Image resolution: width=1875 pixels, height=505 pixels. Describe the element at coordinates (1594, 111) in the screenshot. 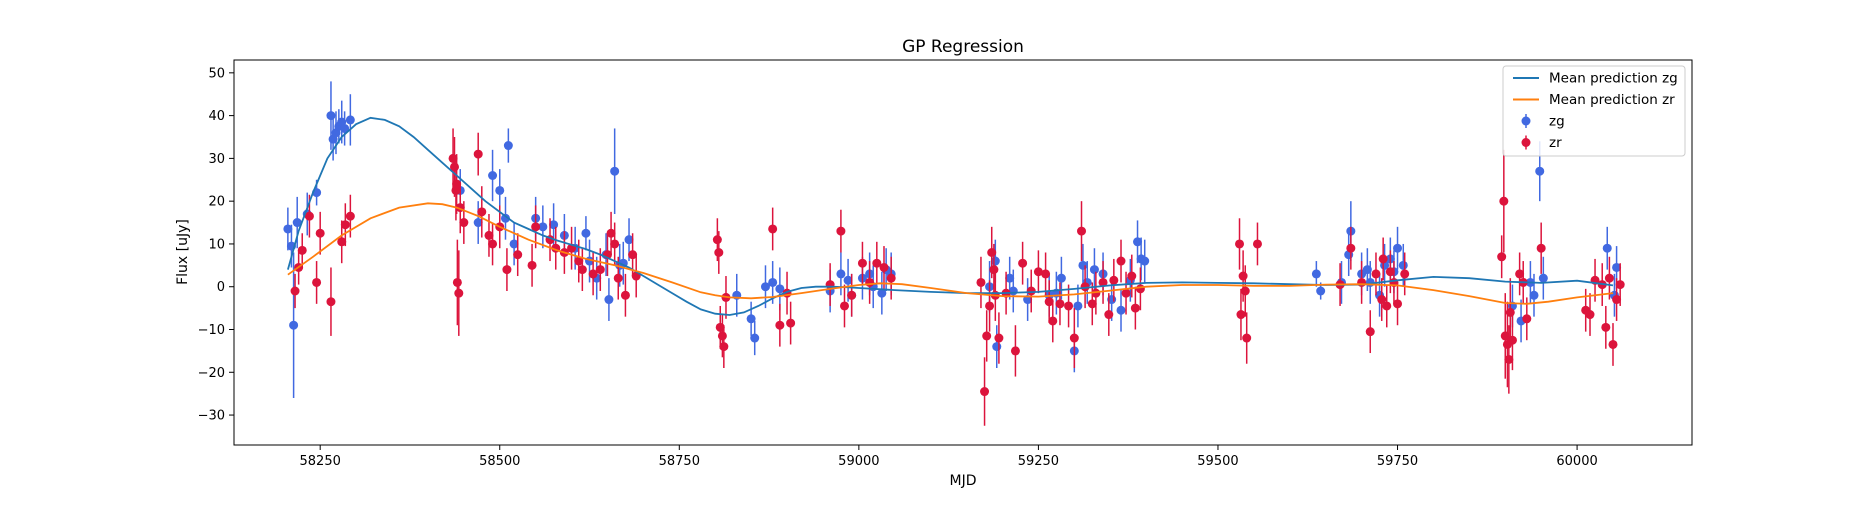

I see `legend: Mean prediction zg Mean prediction zr zg zr` at that location.